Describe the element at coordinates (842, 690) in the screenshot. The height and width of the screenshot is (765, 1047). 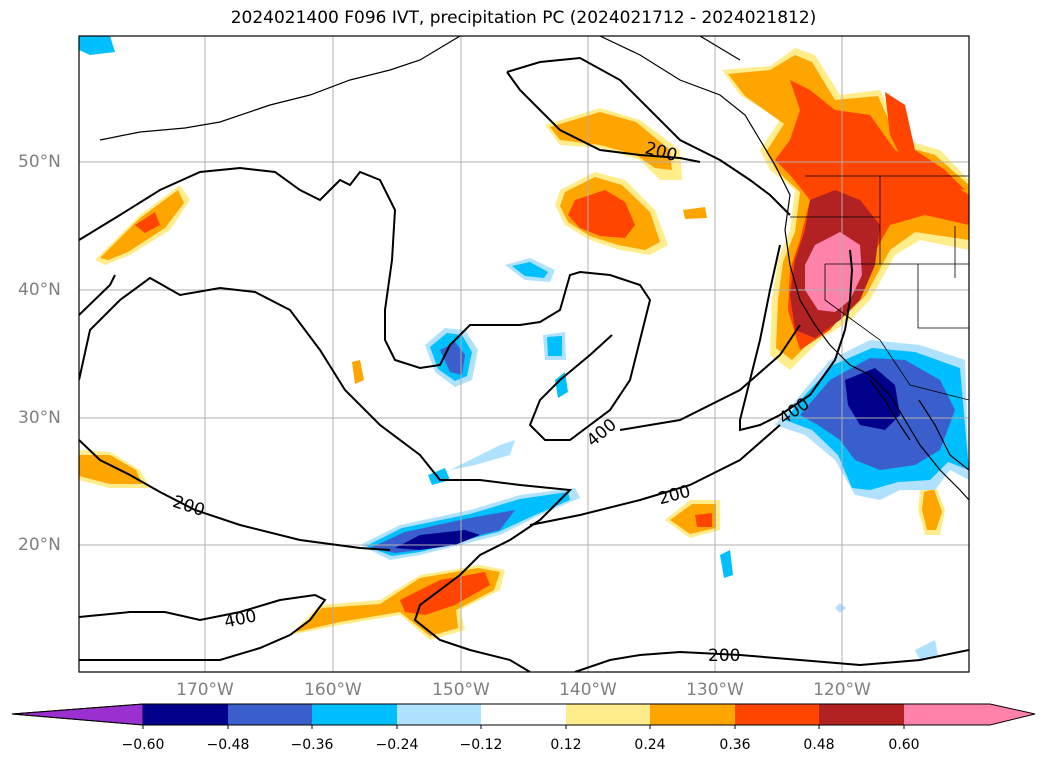
I see `lon-tick-label: 120°W` at that location.